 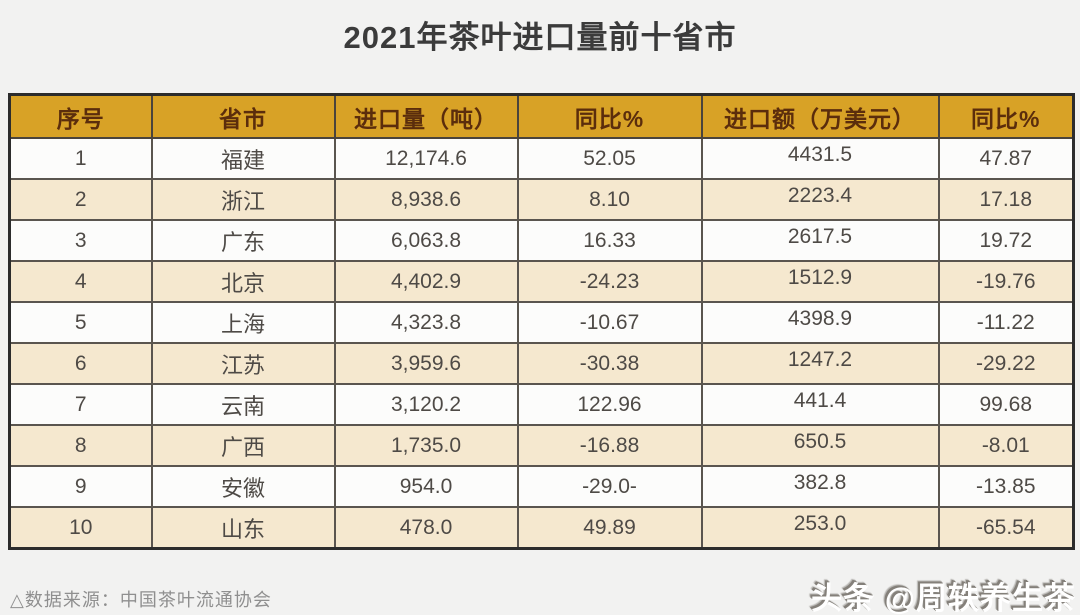 What do you see at coordinates (243, 158) in the screenshot?
I see `cell-province: 福建` at bounding box center [243, 158].